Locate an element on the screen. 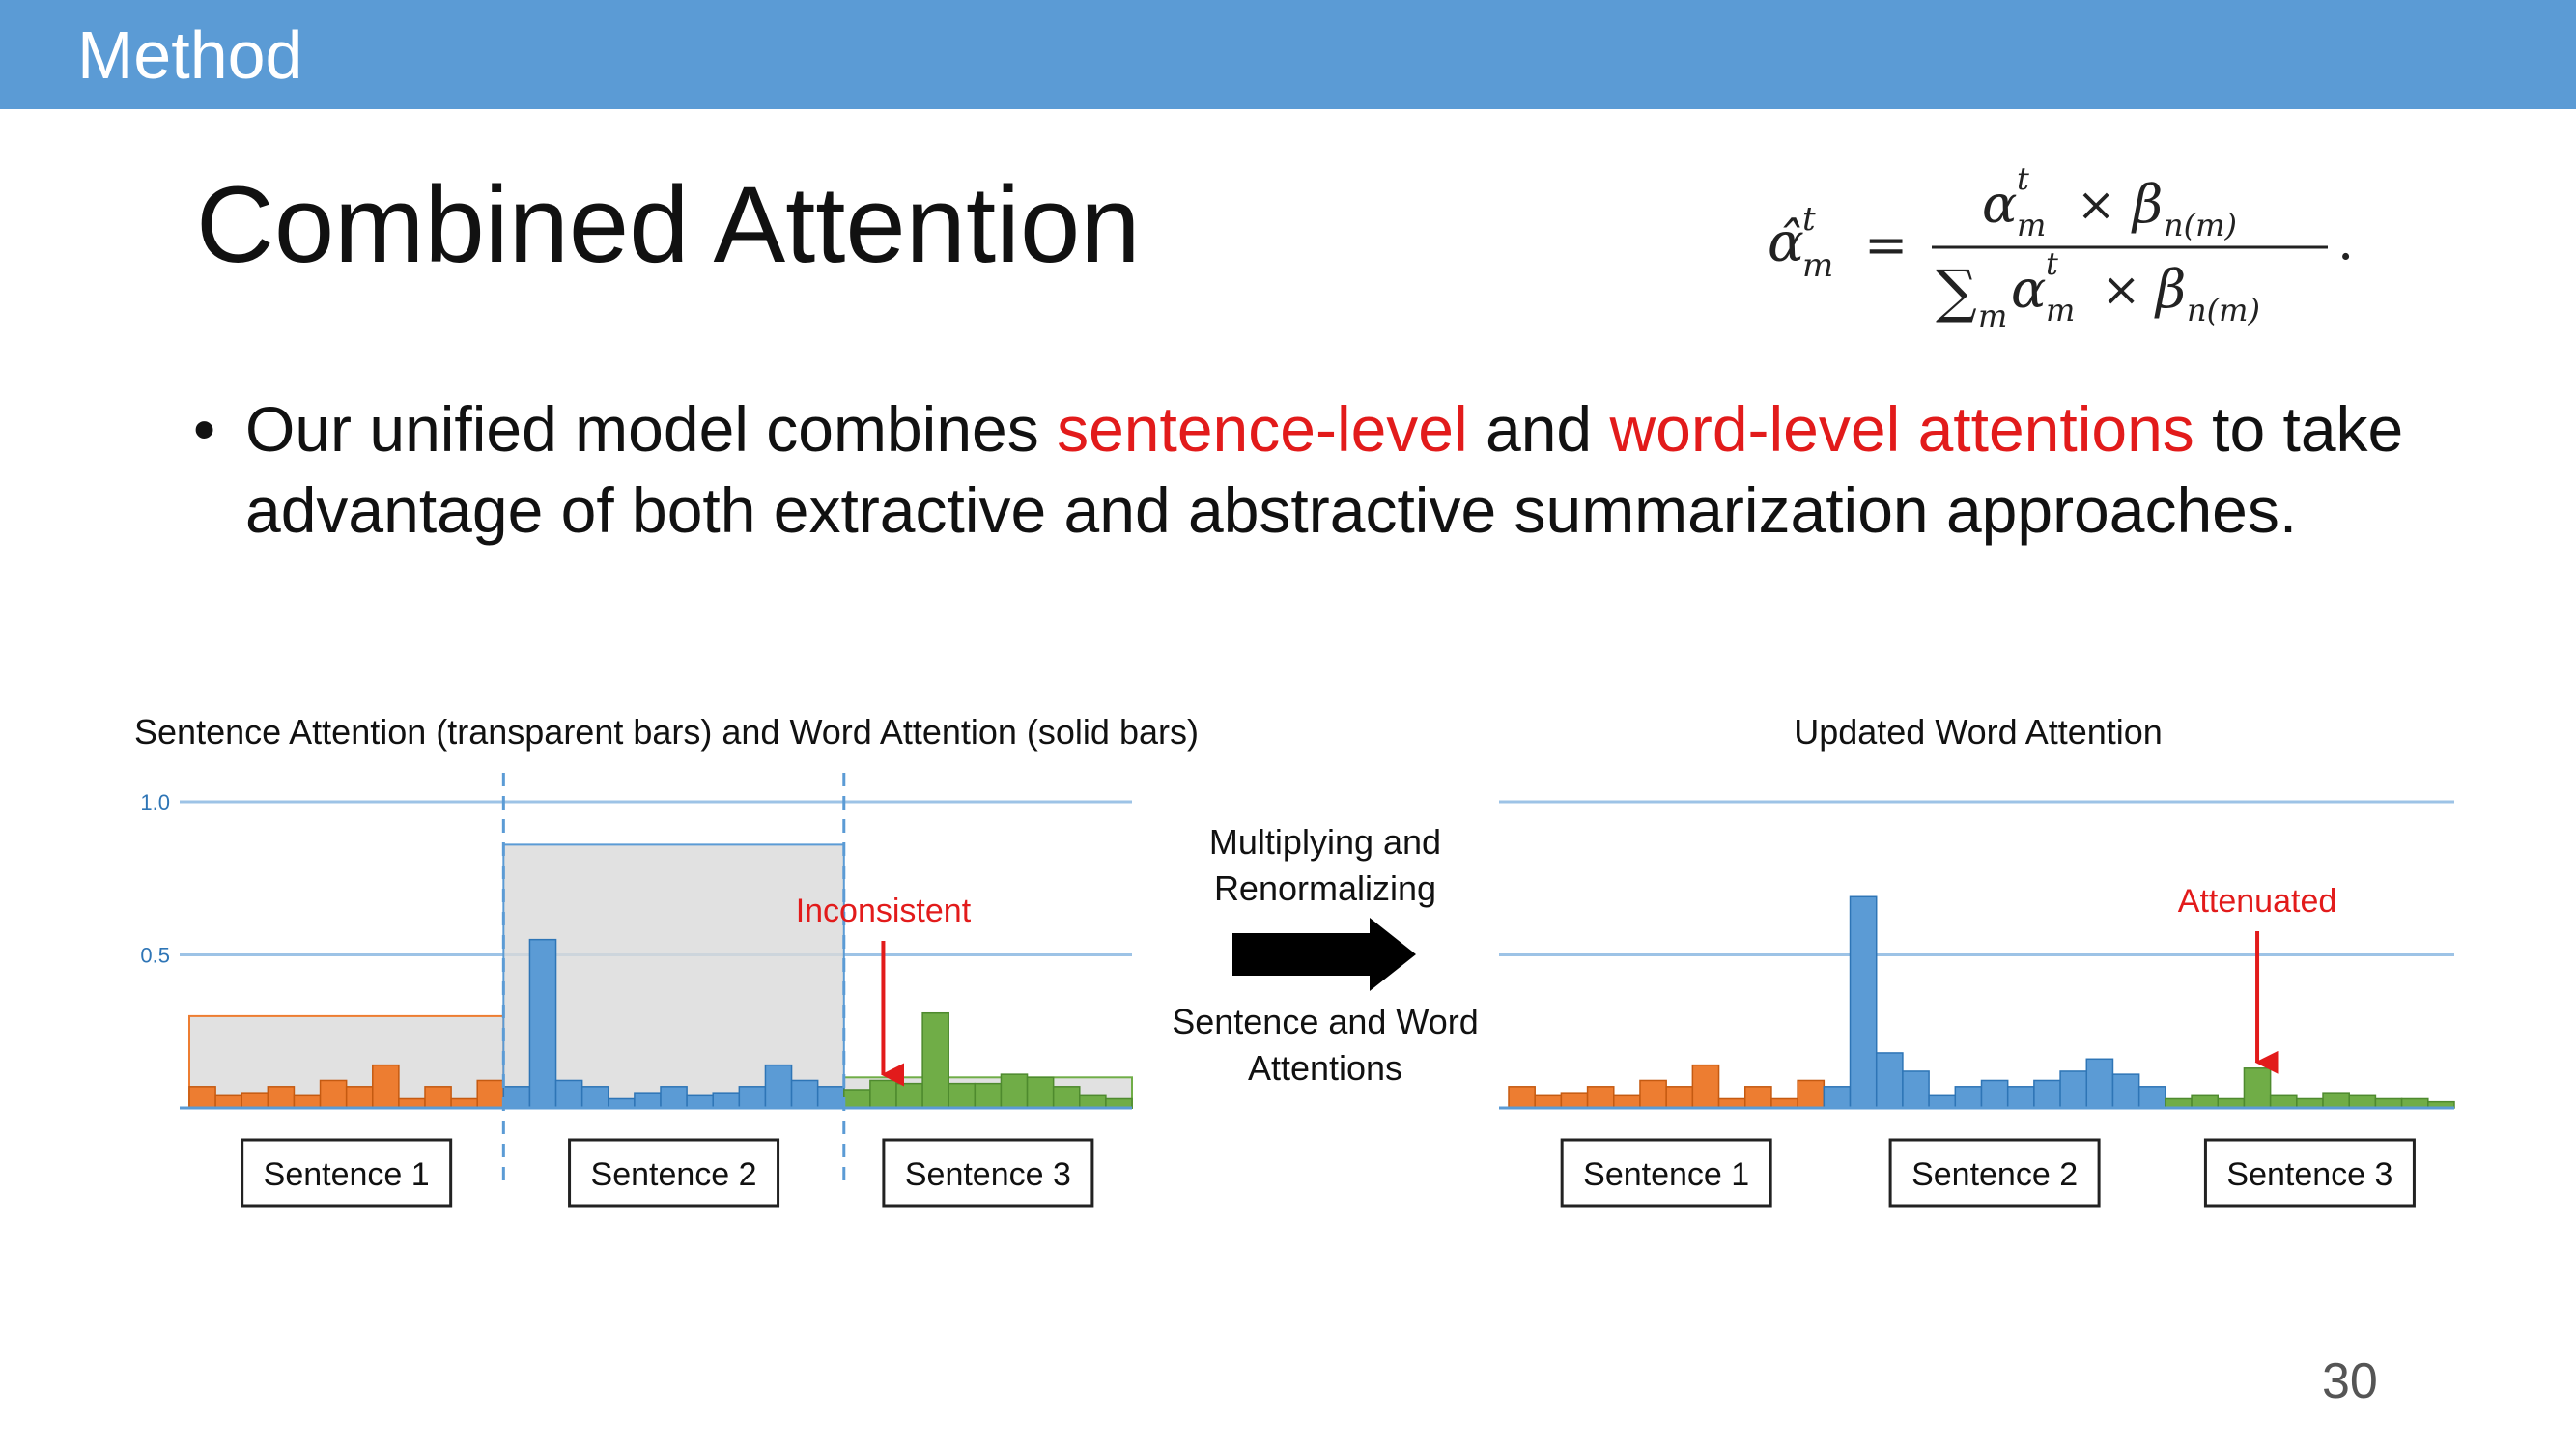 The image size is (2576, 1449). formula-den-alpha: α is located at coordinates (2028, 289).